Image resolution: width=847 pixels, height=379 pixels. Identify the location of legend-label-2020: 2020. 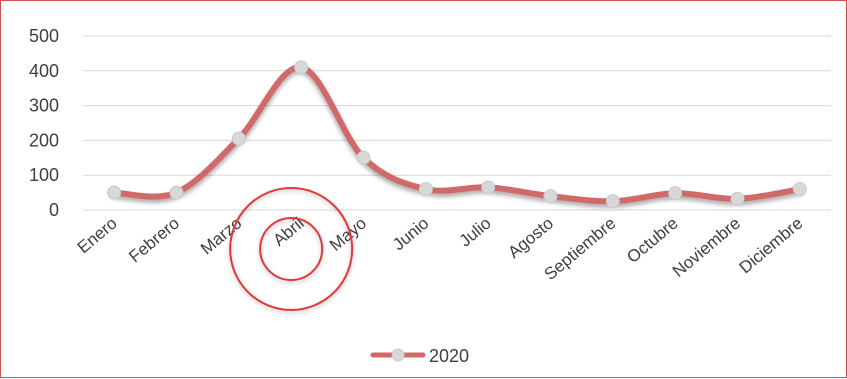
(449, 356).